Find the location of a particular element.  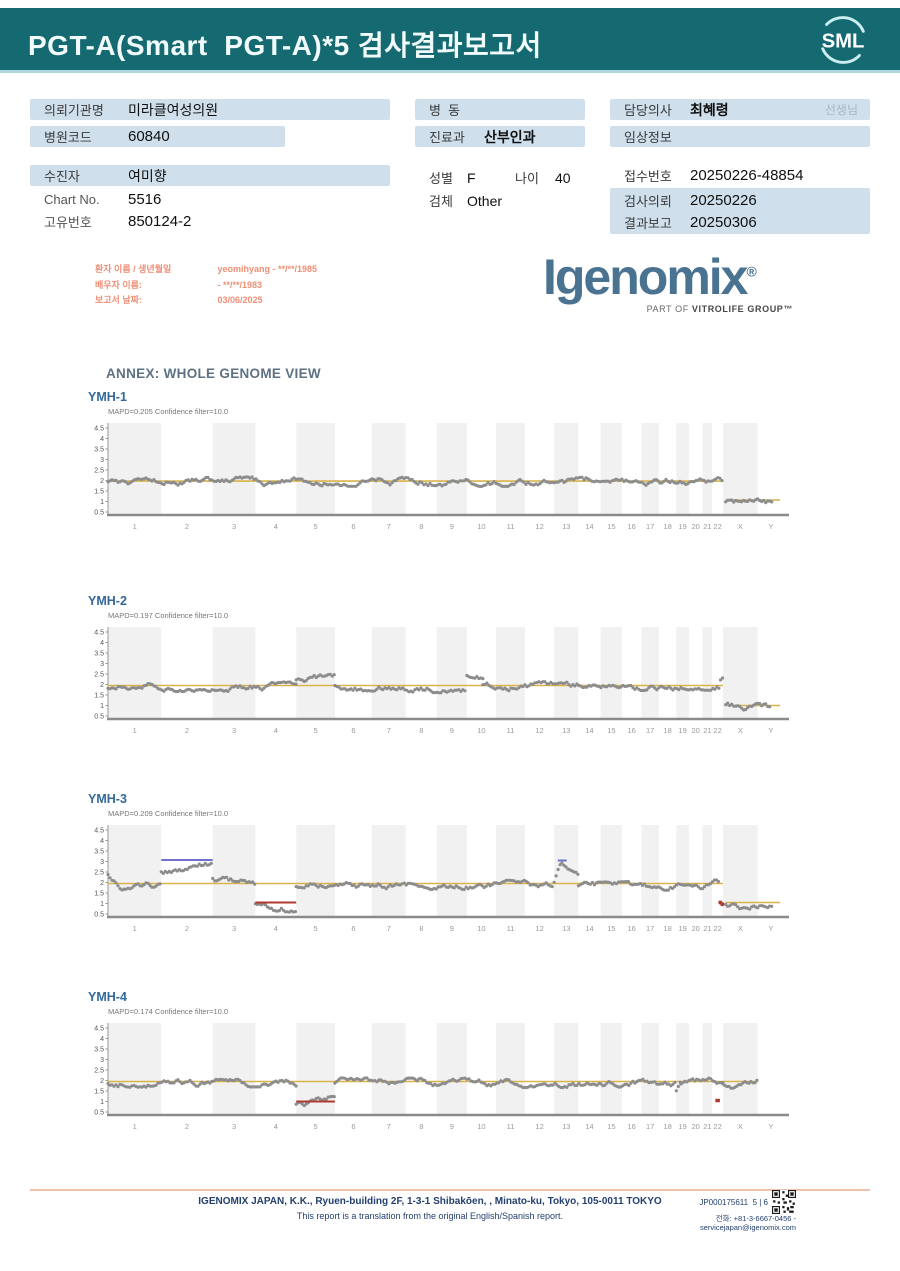

note-partner: 배우자 이름: - **/**/1983 is located at coordinates (178, 284).